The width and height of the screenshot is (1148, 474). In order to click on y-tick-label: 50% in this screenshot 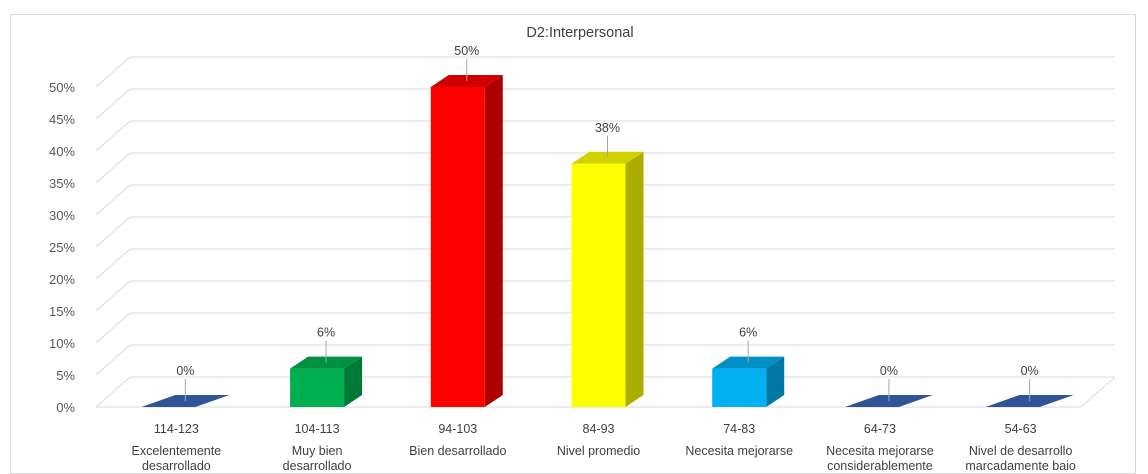, I will do `click(62, 87)`.